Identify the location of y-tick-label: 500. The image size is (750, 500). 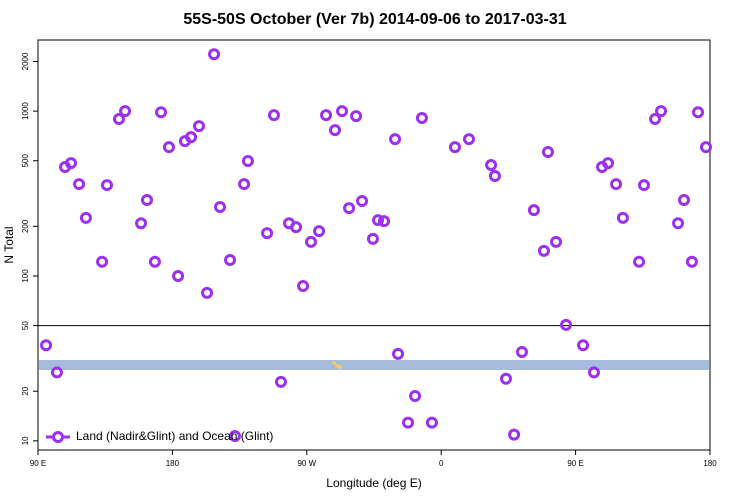
(25, 161).